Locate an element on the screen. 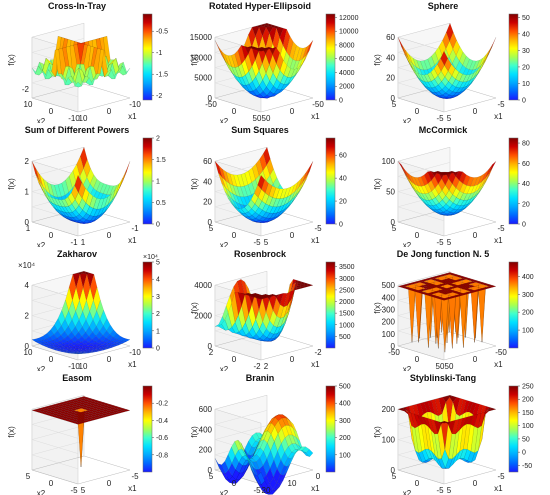 The width and height of the screenshot is (550, 495). y-tick-label: -10 is located at coordinates (74, 366).